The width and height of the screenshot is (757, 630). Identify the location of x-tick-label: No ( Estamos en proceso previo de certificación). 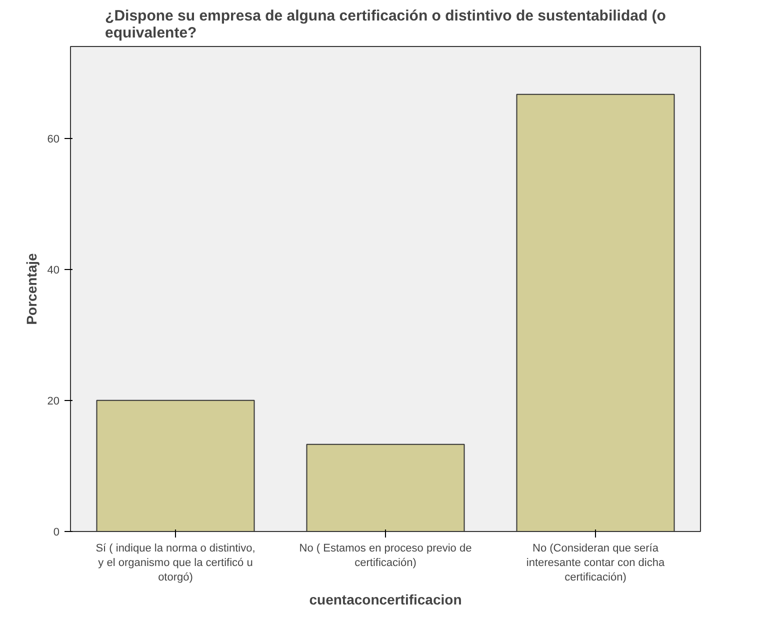
(385, 555).